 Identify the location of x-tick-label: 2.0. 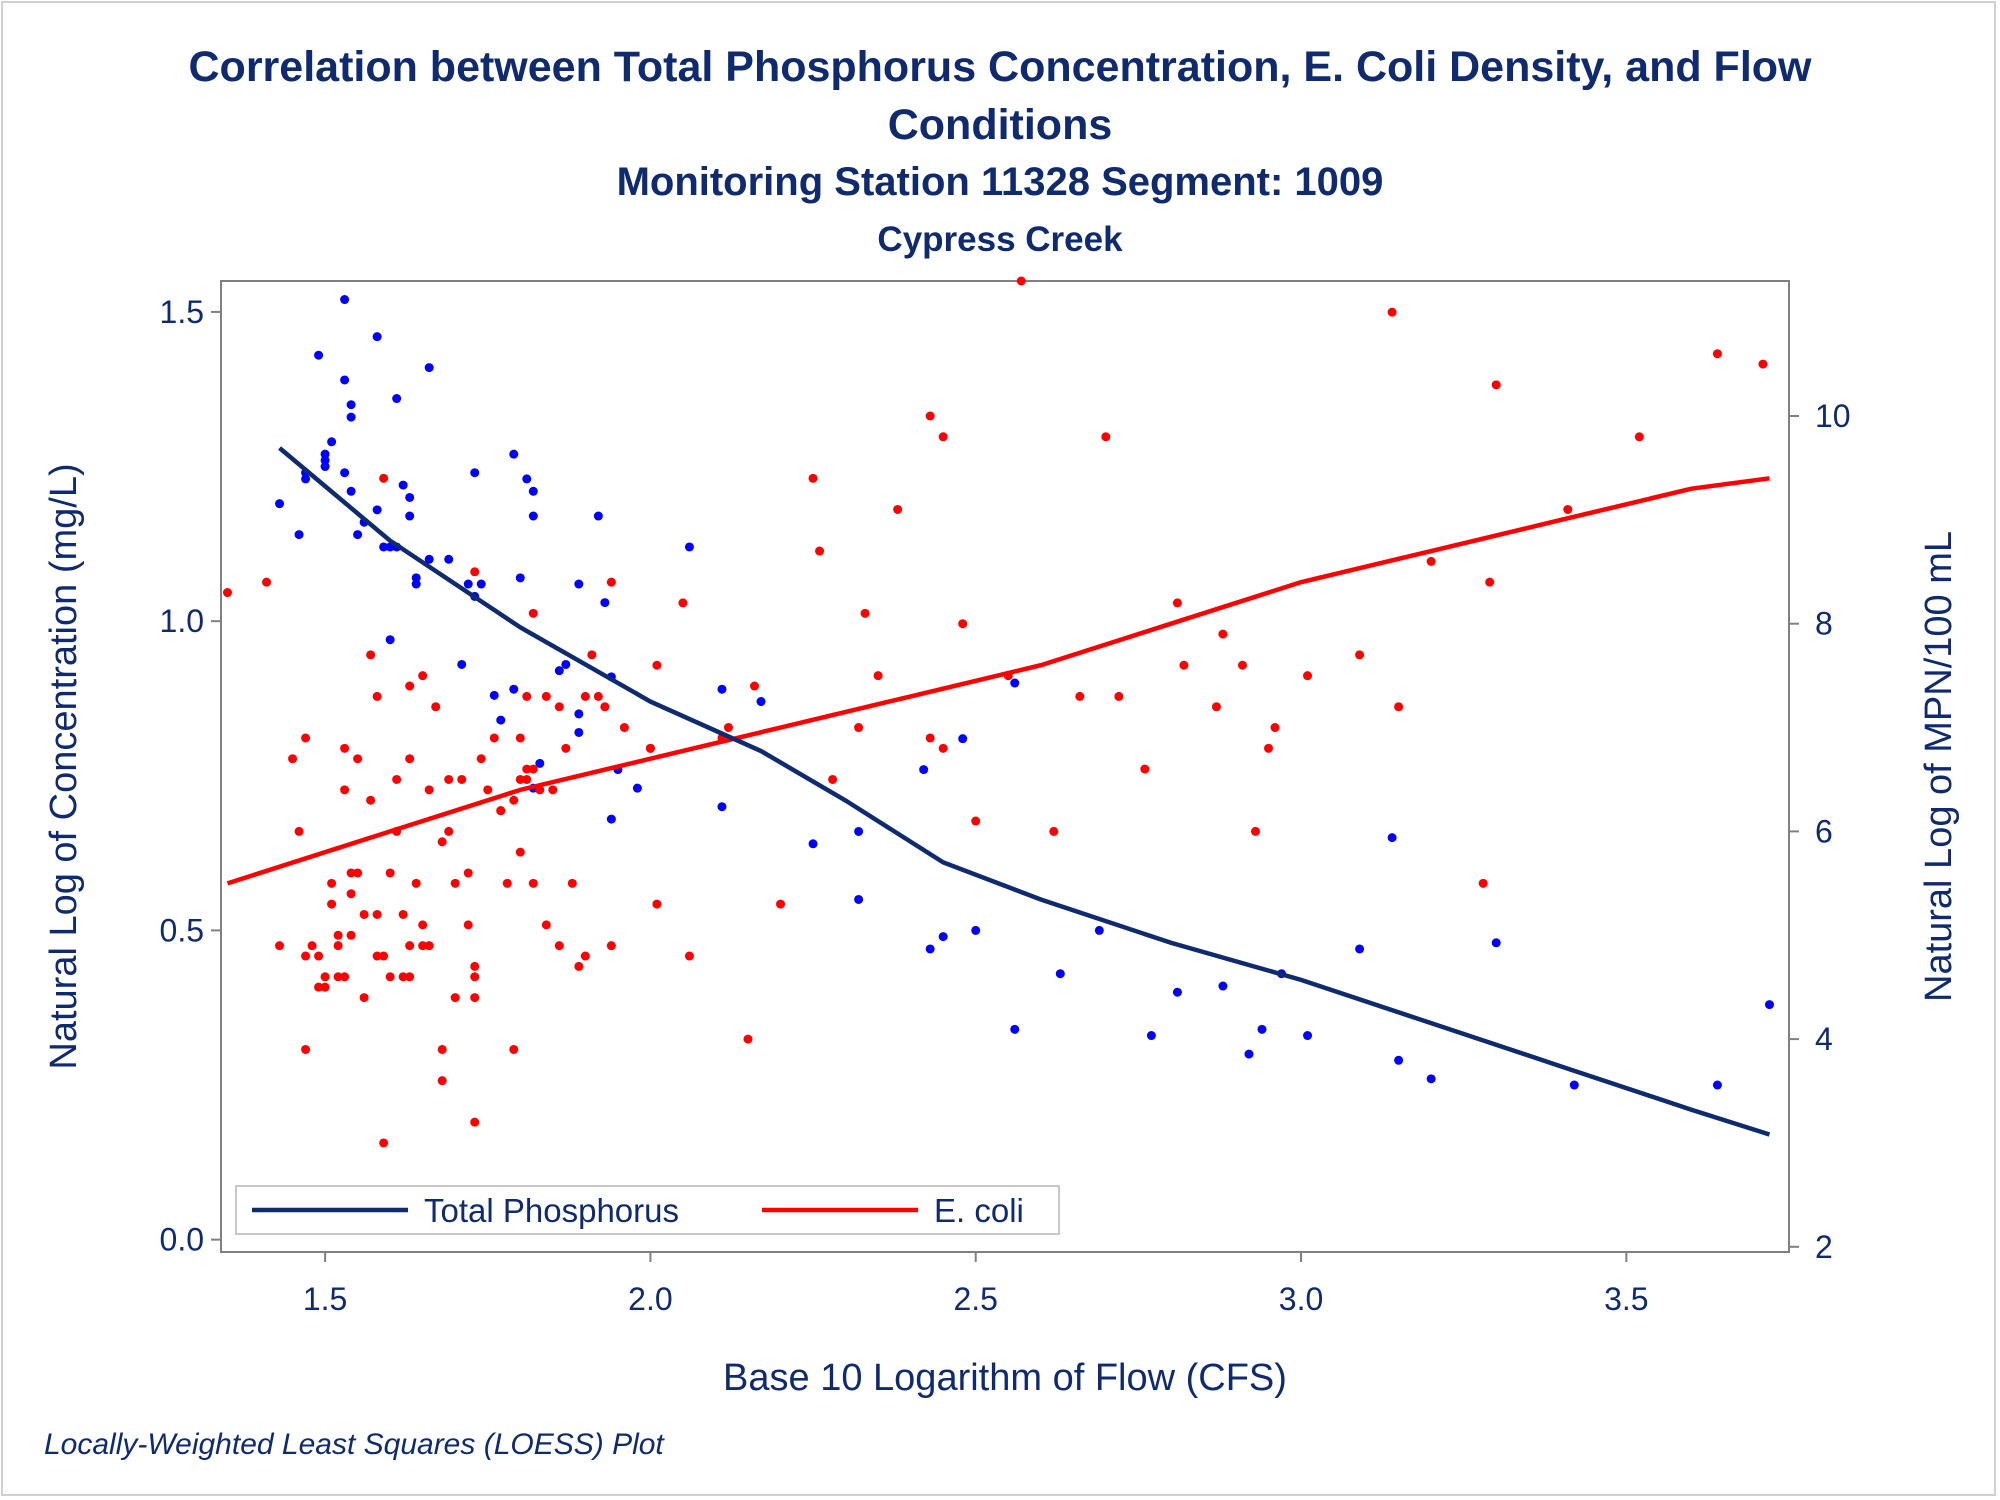
(650, 1299).